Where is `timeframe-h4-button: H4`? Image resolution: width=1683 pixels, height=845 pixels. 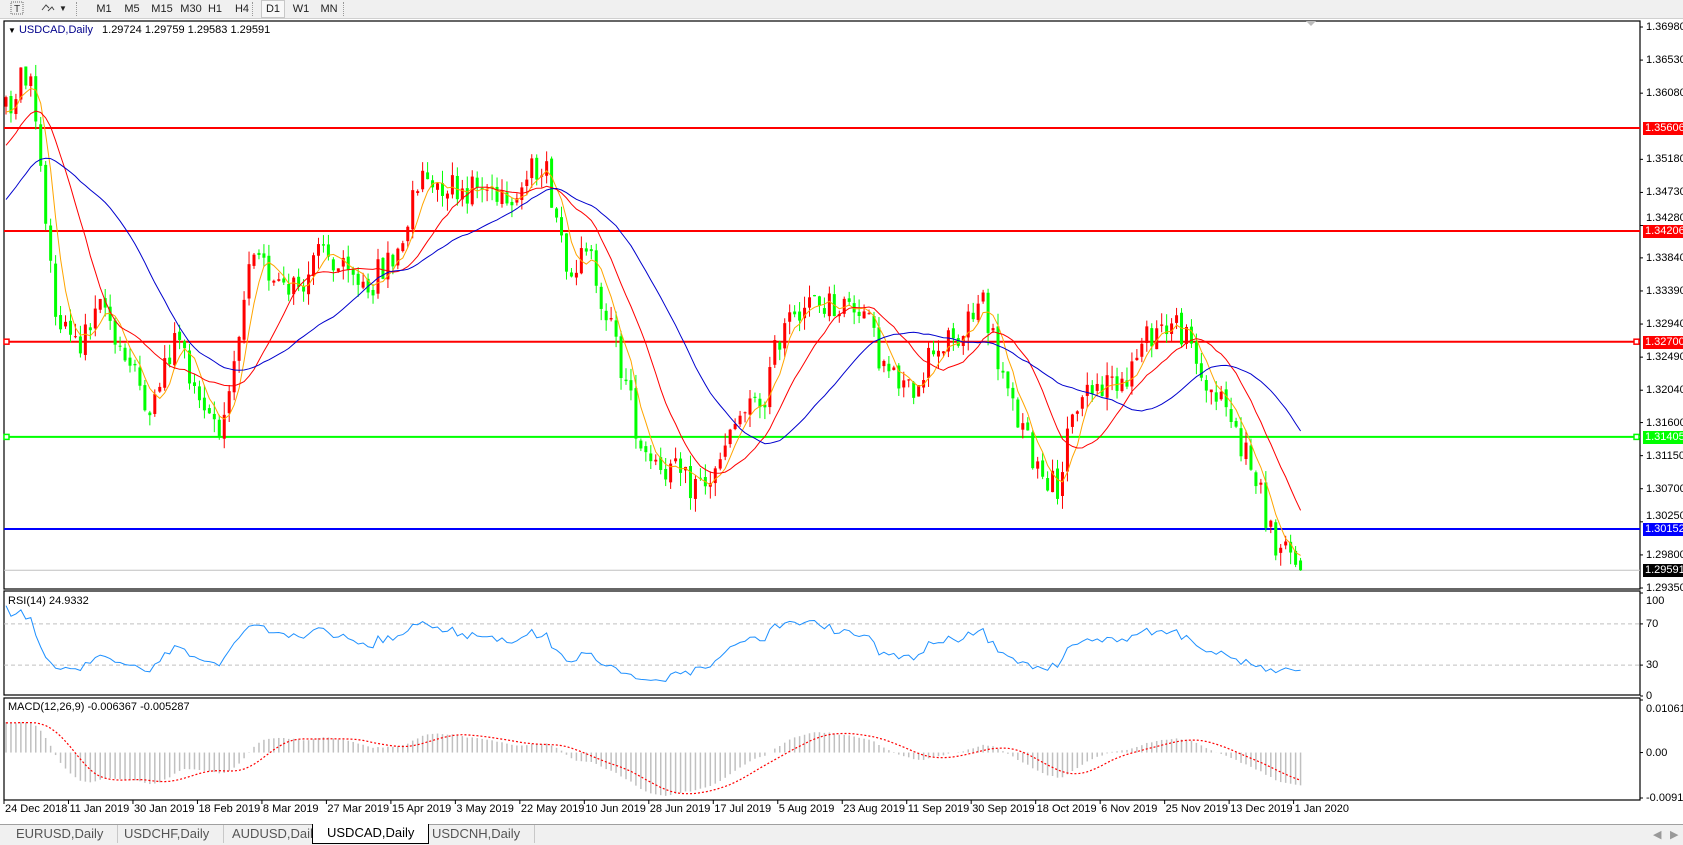 timeframe-h4-button: H4 is located at coordinates (242, 9).